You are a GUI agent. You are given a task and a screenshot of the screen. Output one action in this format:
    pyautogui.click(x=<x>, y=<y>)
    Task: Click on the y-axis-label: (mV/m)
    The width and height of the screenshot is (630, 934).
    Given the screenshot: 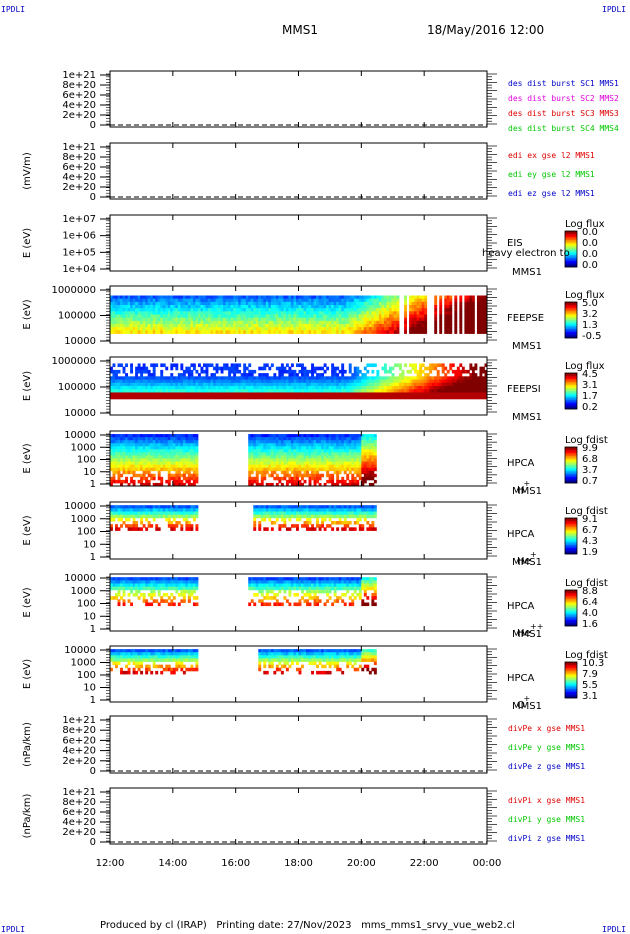 What is the action you would take?
    pyautogui.click(x=27, y=171)
    